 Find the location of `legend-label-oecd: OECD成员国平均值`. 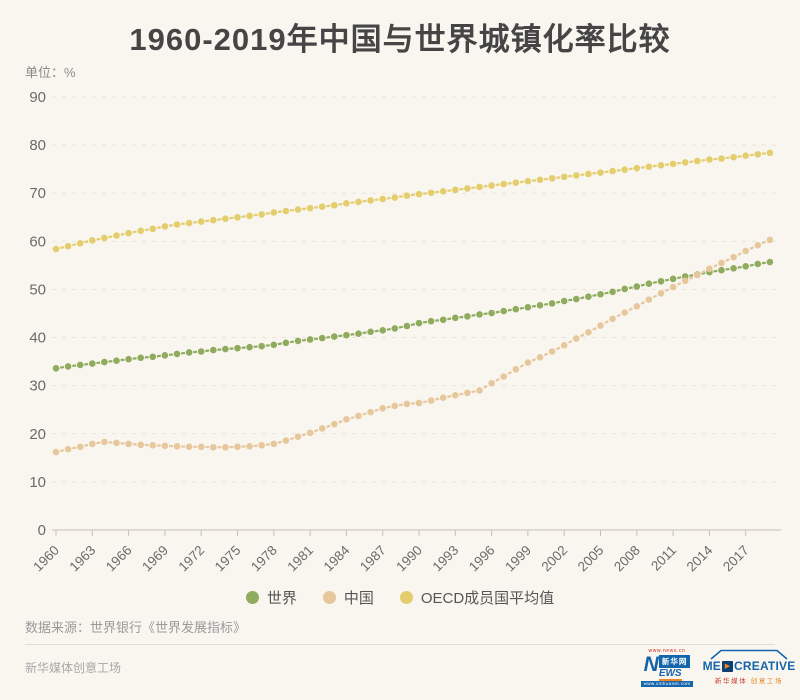

legend-label-oecd: OECD成员国平均值 is located at coordinates (487, 598).